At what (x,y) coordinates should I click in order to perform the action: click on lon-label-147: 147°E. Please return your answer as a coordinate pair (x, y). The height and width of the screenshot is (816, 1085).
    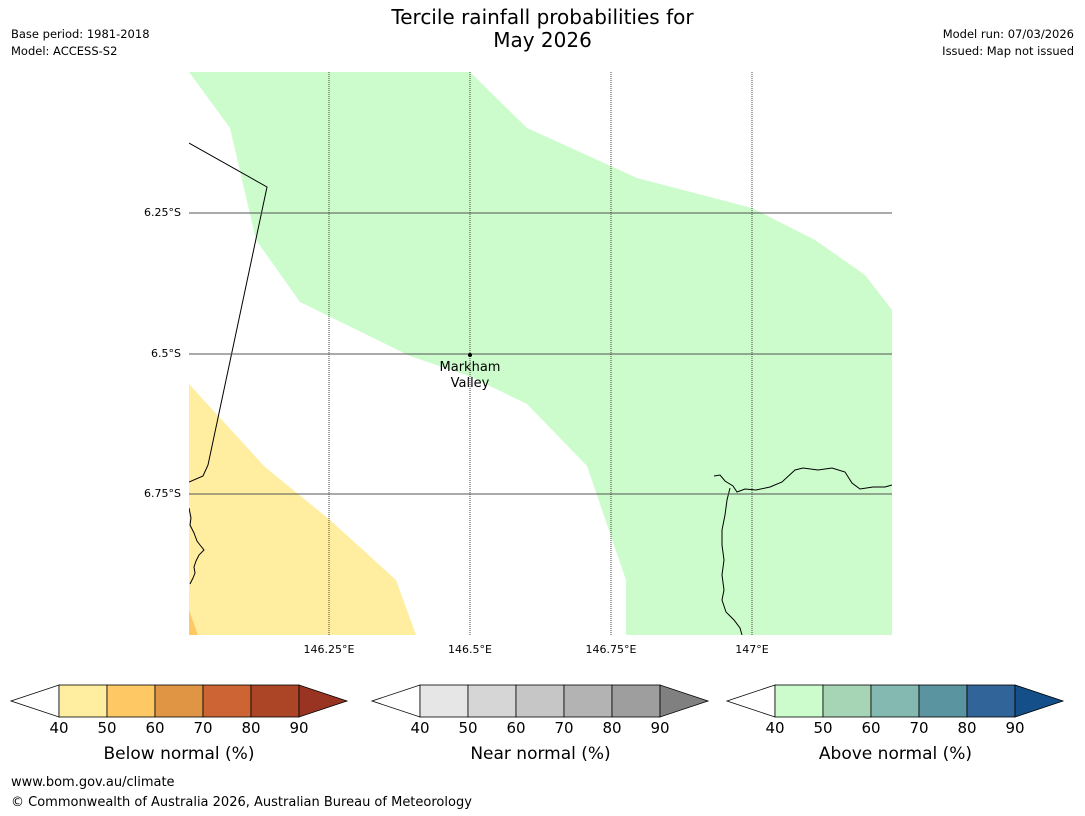
    Looking at the image, I should click on (752, 649).